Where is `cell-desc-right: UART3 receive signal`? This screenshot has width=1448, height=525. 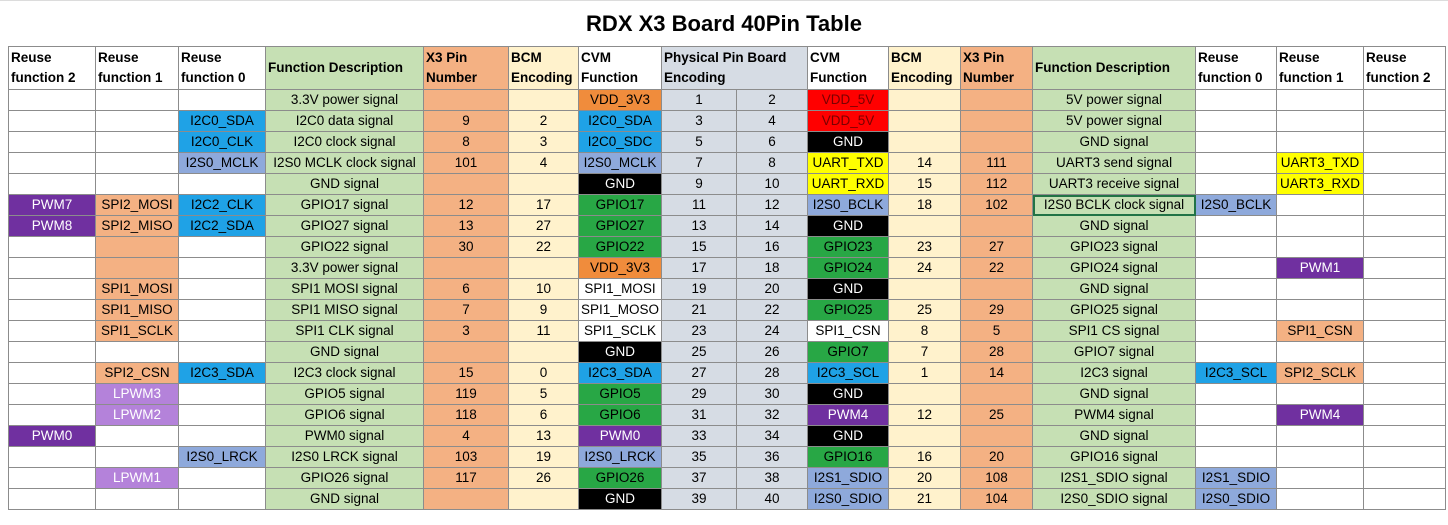
cell-desc-right: UART3 receive signal is located at coordinates (1114, 184).